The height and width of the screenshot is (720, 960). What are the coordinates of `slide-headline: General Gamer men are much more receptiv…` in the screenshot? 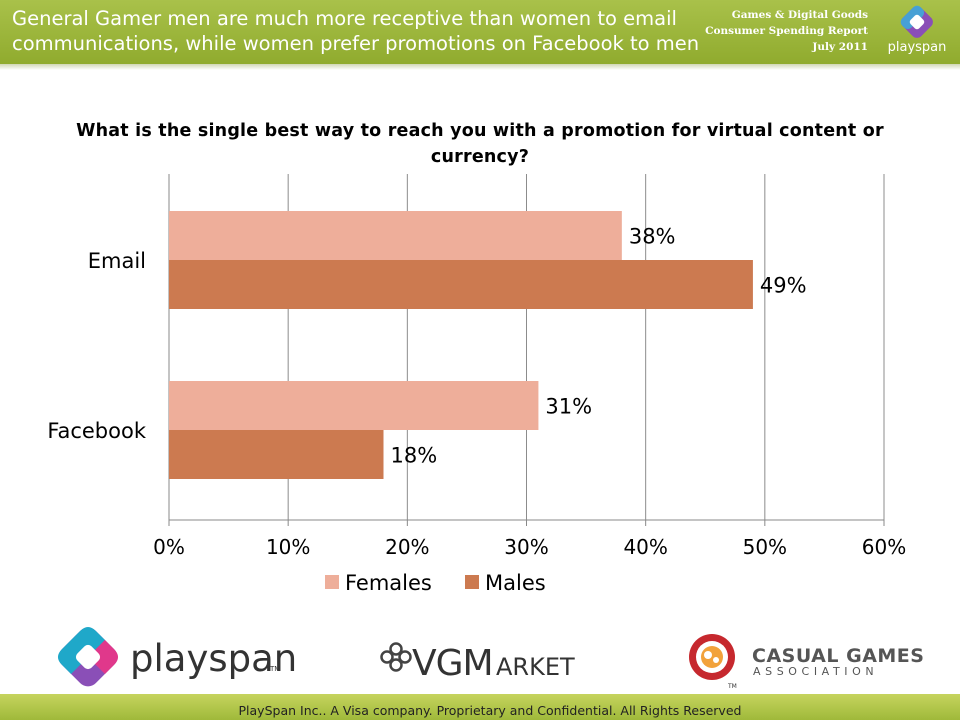 It's located at (356, 31).